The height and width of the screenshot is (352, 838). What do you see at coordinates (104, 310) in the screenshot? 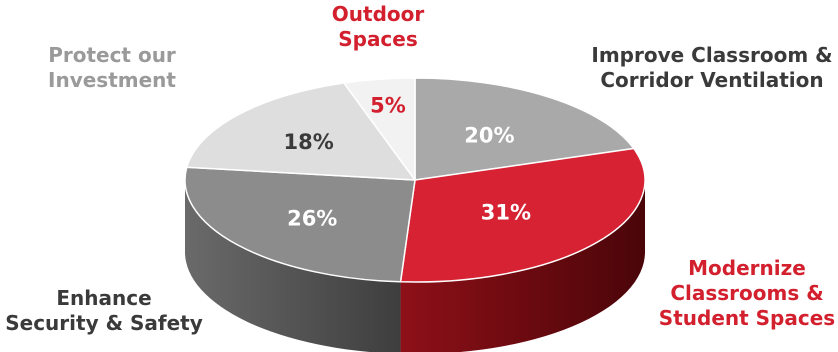
I see `category-label-security: Enhance Security & Safety` at bounding box center [104, 310].